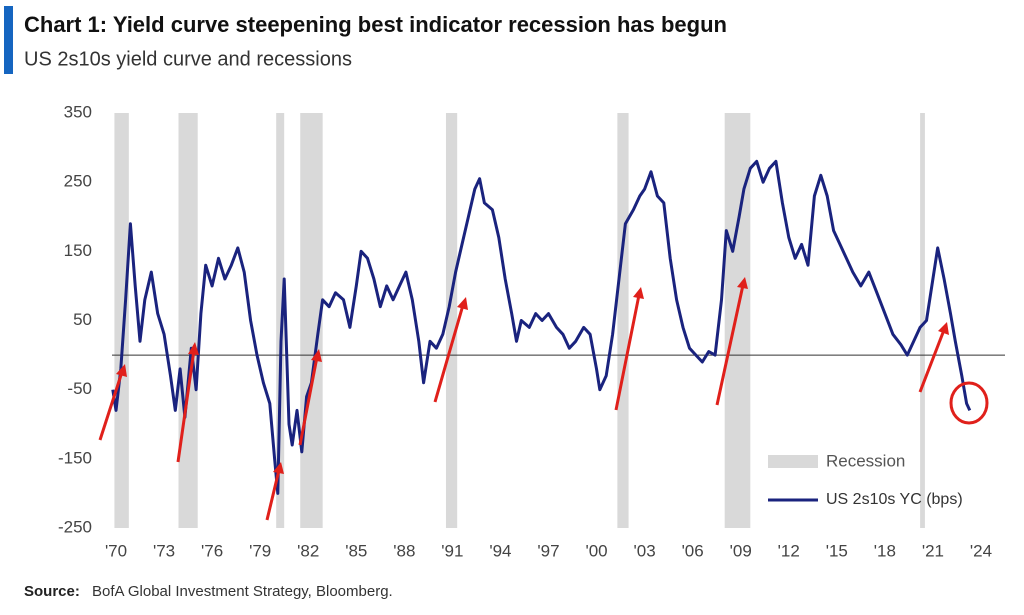 Image resolution: width=1024 pixels, height=615 pixels. What do you see at coordinates (596, 550) in the screenshot?
I see `x-tick-label: '00` at bounding box center [596, 550].